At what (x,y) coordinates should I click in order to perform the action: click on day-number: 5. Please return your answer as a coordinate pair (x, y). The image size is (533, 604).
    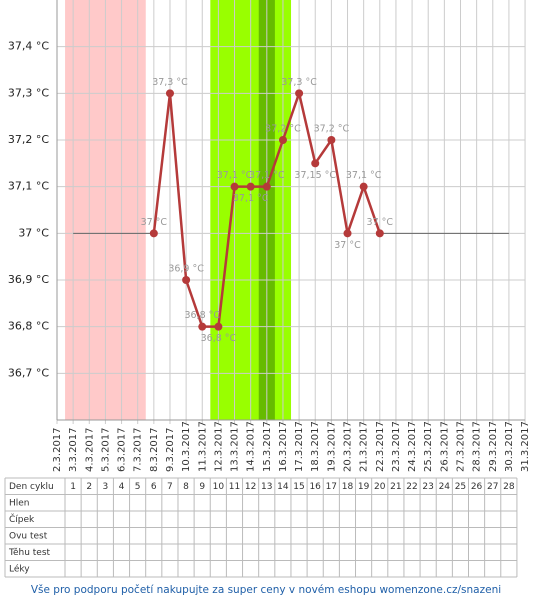
    Looking at the image, I should click on (138, 487).